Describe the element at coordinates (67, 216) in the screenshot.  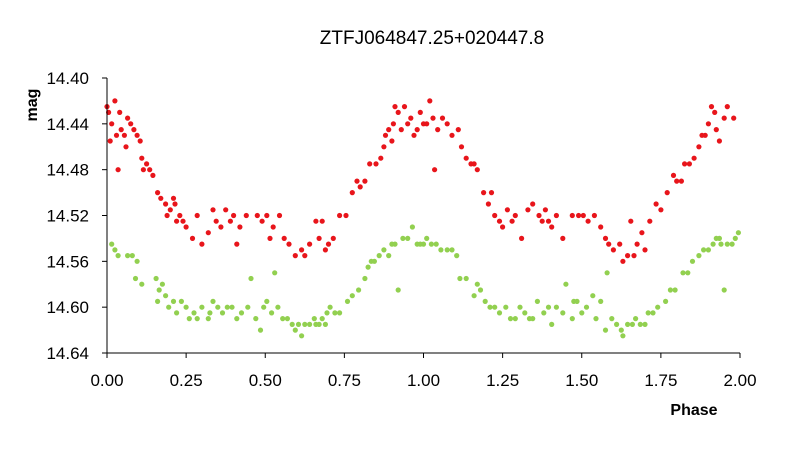
I see `y-tick-label: 14.52` at that location.